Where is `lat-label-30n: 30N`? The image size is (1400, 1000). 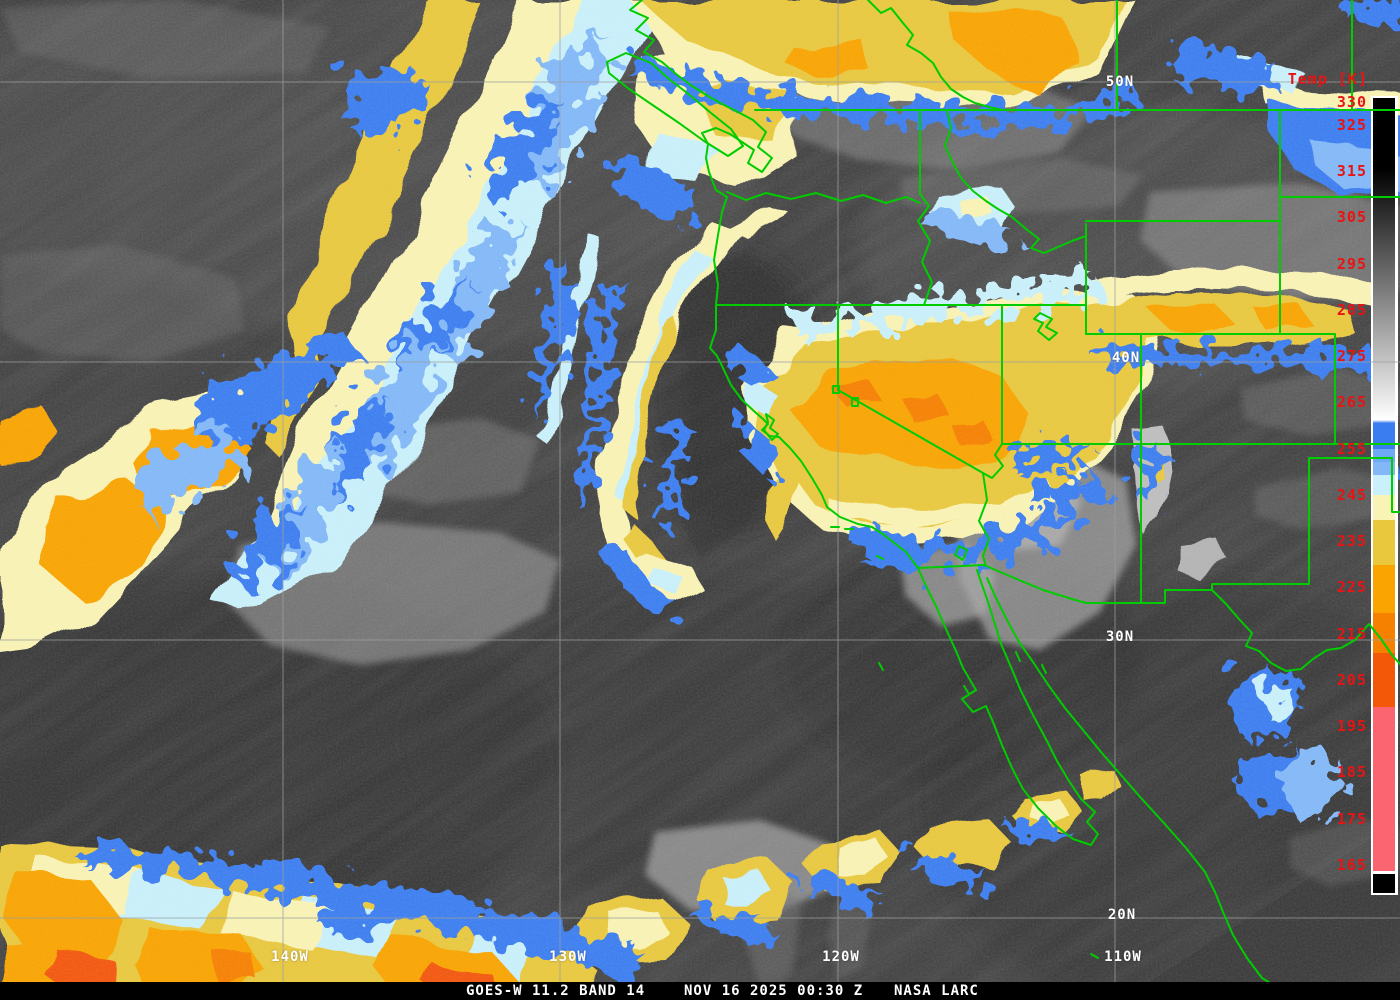 lat-label-30n: 30N is located at coordinates (1120, 637).